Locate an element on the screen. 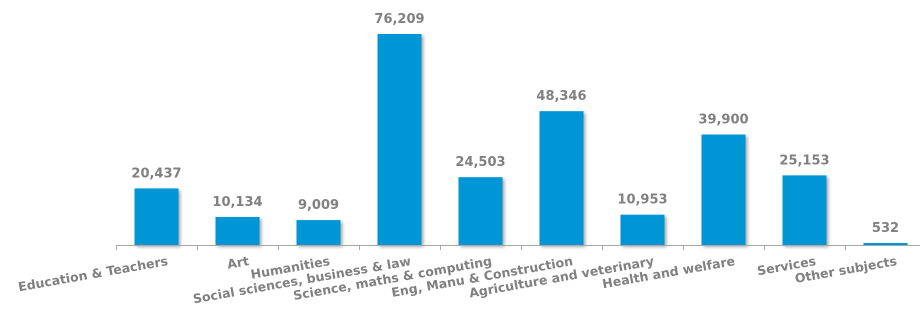  tick-label-education-teachers: Education & Teachers is located at coordinates (93, 273).